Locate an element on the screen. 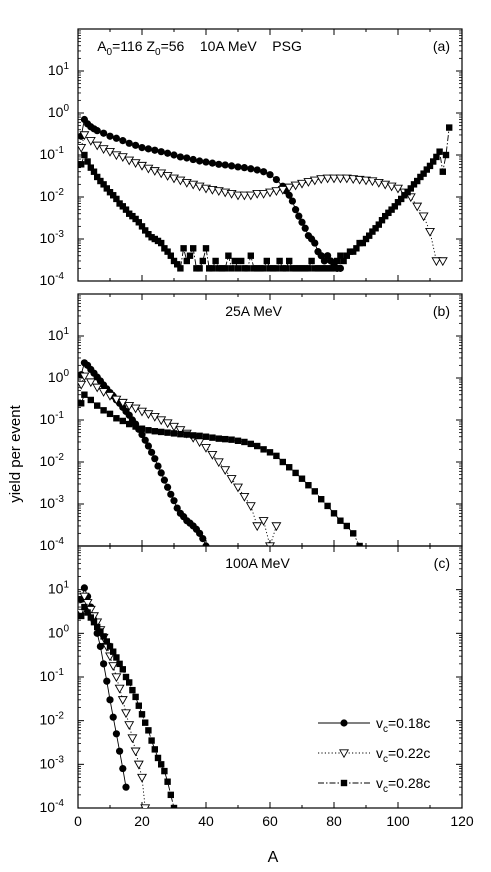  series-line is located at coordinates (127, 706).